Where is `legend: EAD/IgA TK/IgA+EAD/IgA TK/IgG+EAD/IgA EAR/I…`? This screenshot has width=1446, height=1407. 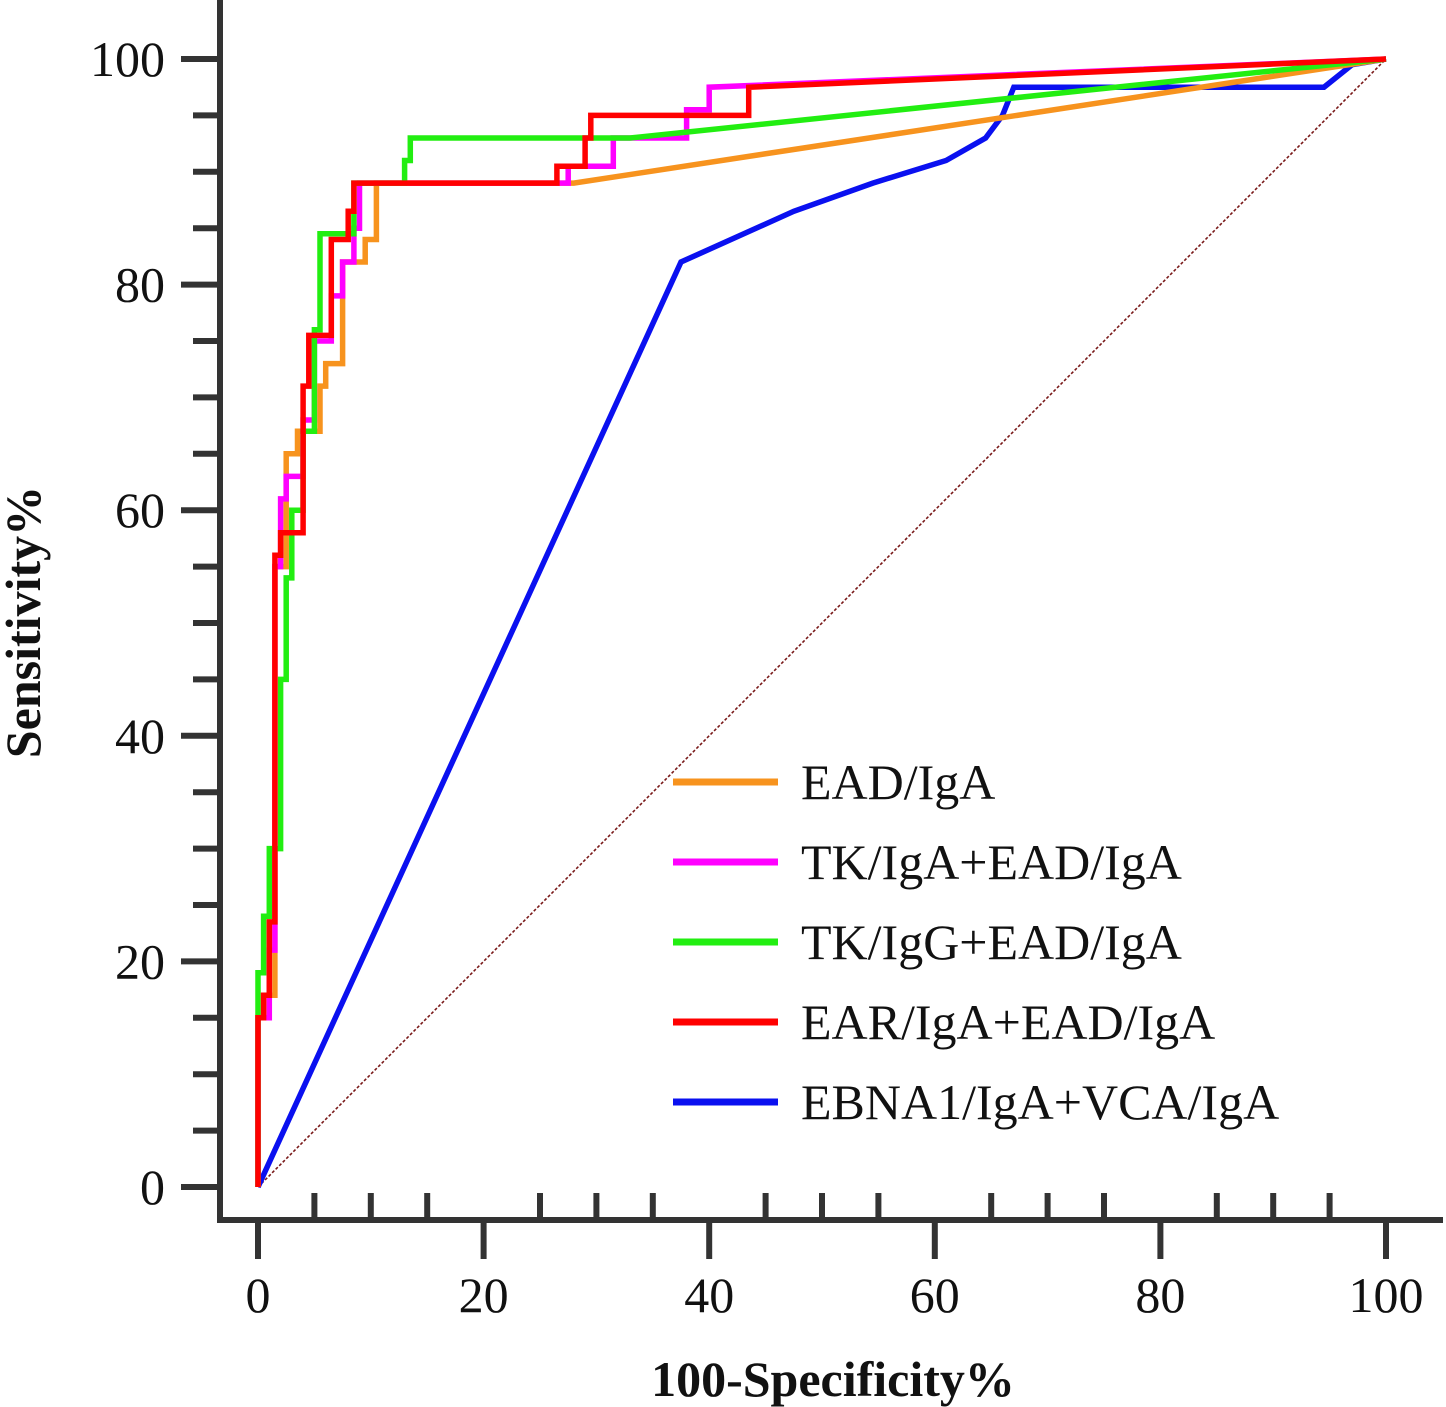
legend: EAD/IgA TK/IgA+EAD/IgA TK/IgG+EAD/IgA EAR/I… is located at coordinates (976, 942).